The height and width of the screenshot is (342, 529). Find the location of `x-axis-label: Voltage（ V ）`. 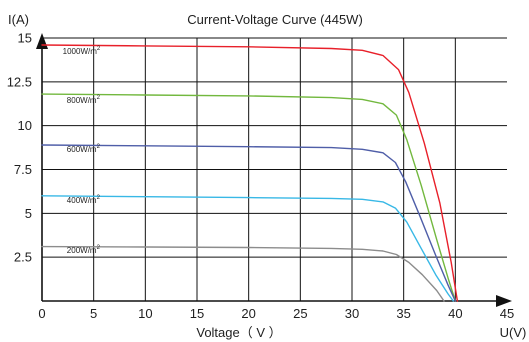

x-axis-label: Voltage（ V ） is located at coordinates (238, 332).